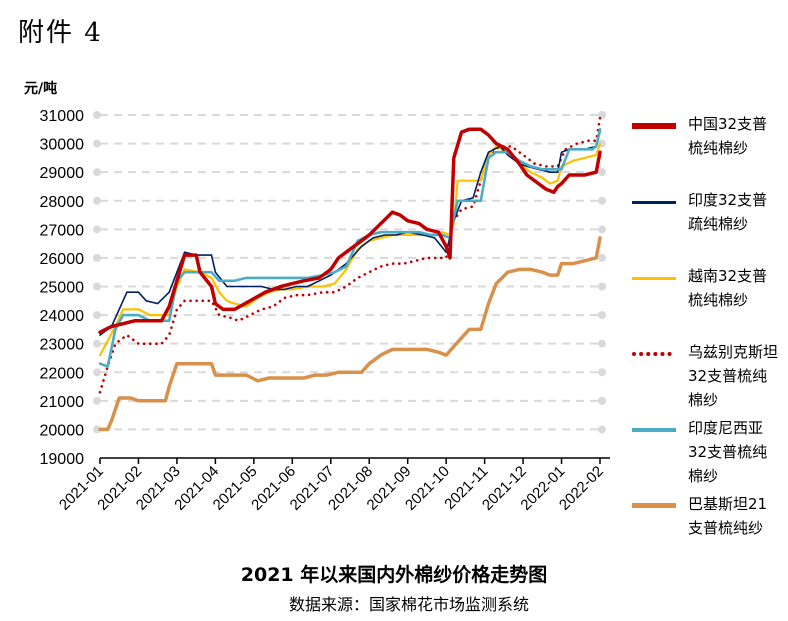 The image size is (788, 621). I want to click on legend-item-indonesia: 印度尼西亚32支普梳纯棉纱, so click(707, 454).